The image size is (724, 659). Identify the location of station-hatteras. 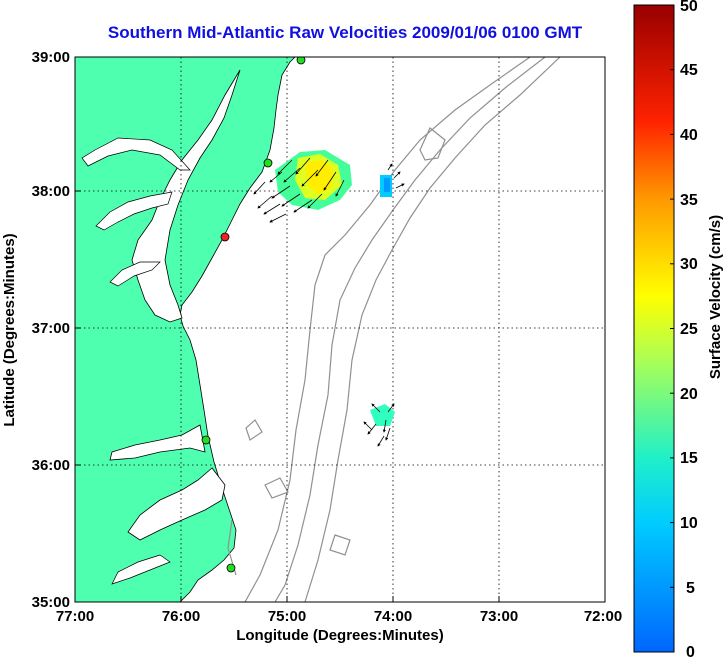
(231, 568).